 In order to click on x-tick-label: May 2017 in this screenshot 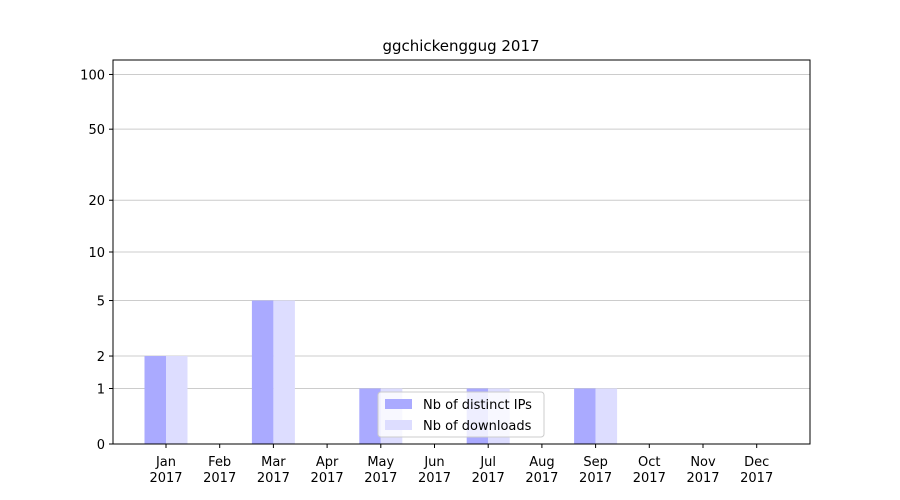, I will do `click(380, 470)`.